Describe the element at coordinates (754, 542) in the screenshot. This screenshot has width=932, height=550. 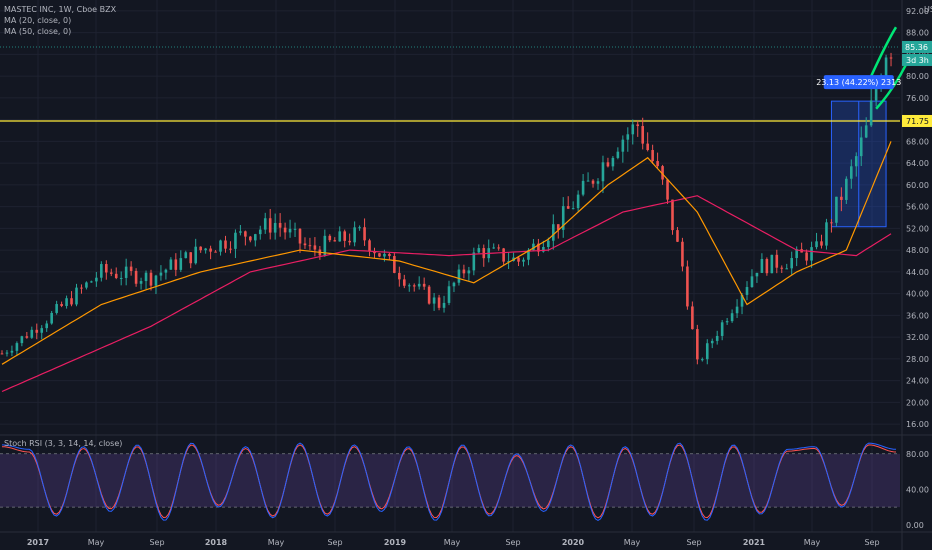
I see `time-tick-label: 2021` at that location.